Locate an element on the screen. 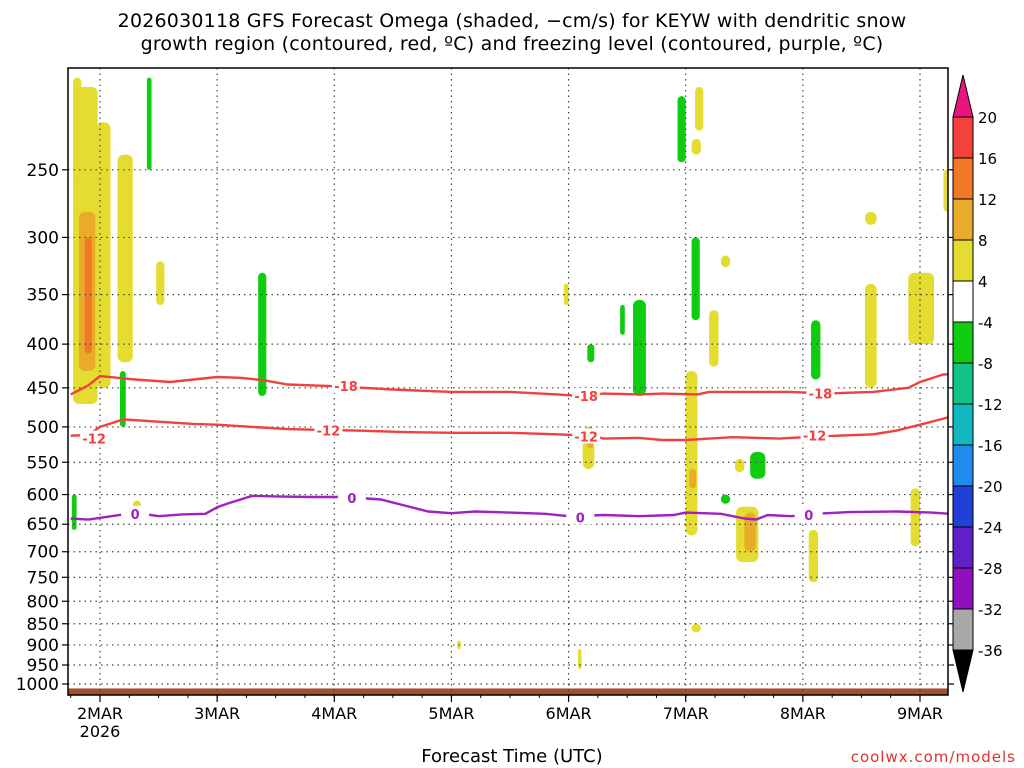 This screenshot has height=768, width=1024. x-tick-label-7MAR: 7MAR is located at coordinates (686, 713).